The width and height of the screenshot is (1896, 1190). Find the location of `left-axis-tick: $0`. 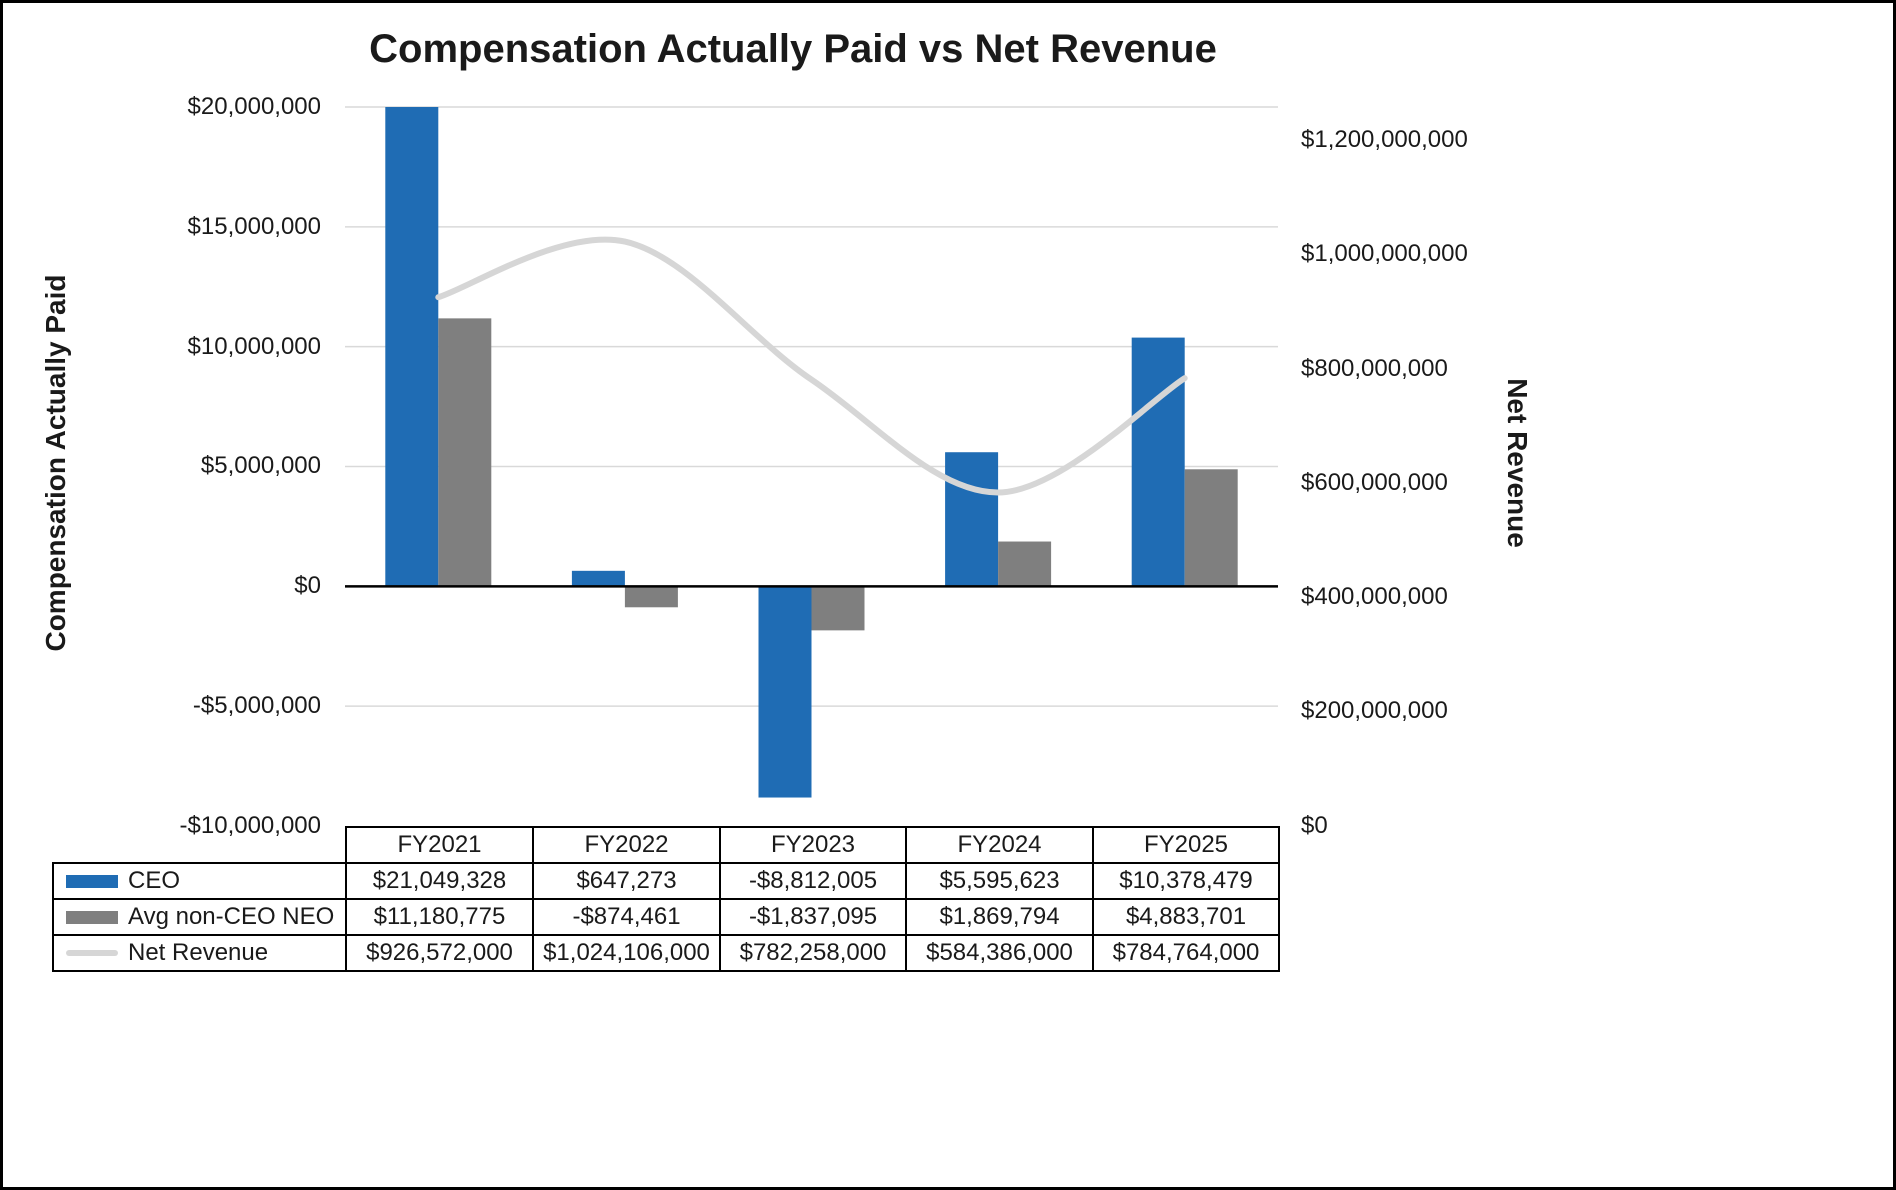

left-axis-tick: $0 is located at coordinates (307, 585).